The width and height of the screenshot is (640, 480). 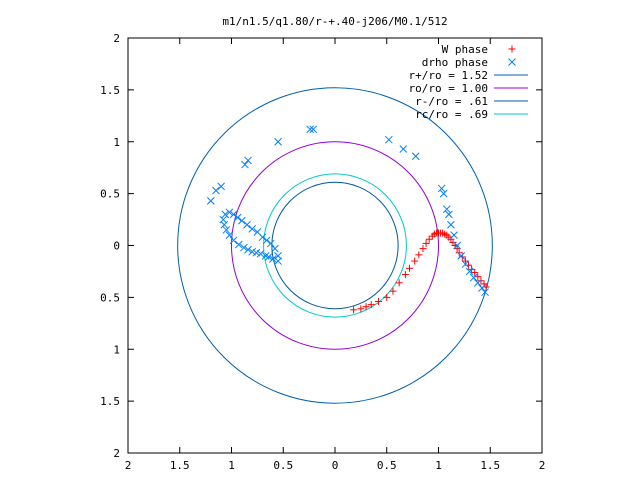 I want to click on x-tick-label-3: 0.5, so click(x=283, y=465).